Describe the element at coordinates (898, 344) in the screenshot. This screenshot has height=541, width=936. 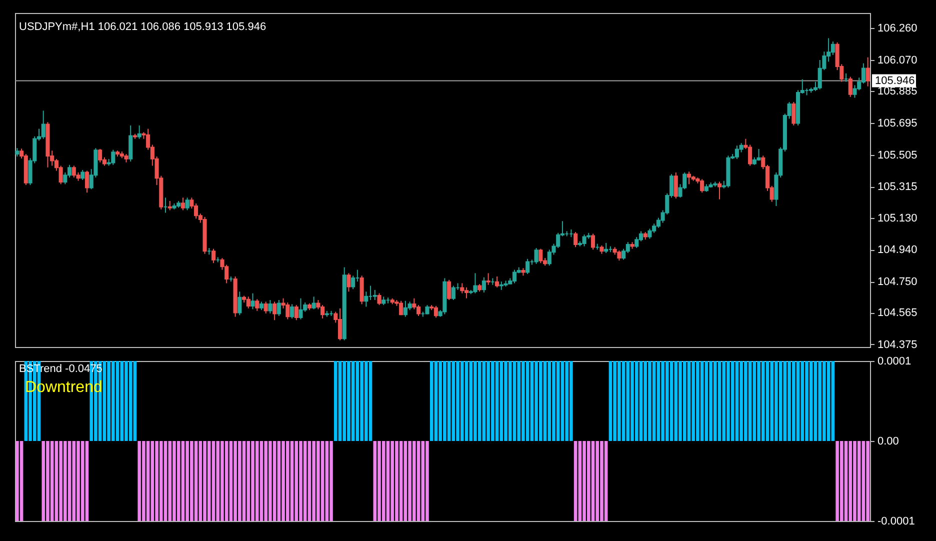
I see `y-tick-label: 104.375` at that location.